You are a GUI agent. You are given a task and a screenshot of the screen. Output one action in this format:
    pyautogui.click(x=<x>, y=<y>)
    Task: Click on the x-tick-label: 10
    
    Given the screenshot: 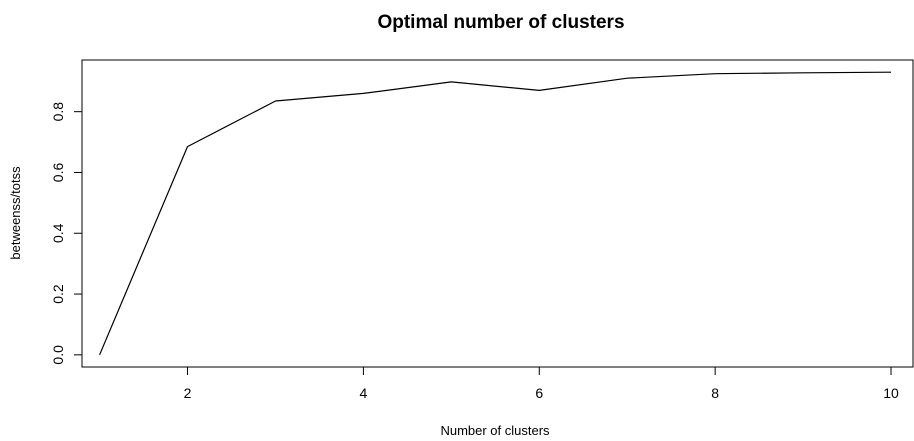 What is the action you would take?
    pyautogui.click(x=891, y=393)
    